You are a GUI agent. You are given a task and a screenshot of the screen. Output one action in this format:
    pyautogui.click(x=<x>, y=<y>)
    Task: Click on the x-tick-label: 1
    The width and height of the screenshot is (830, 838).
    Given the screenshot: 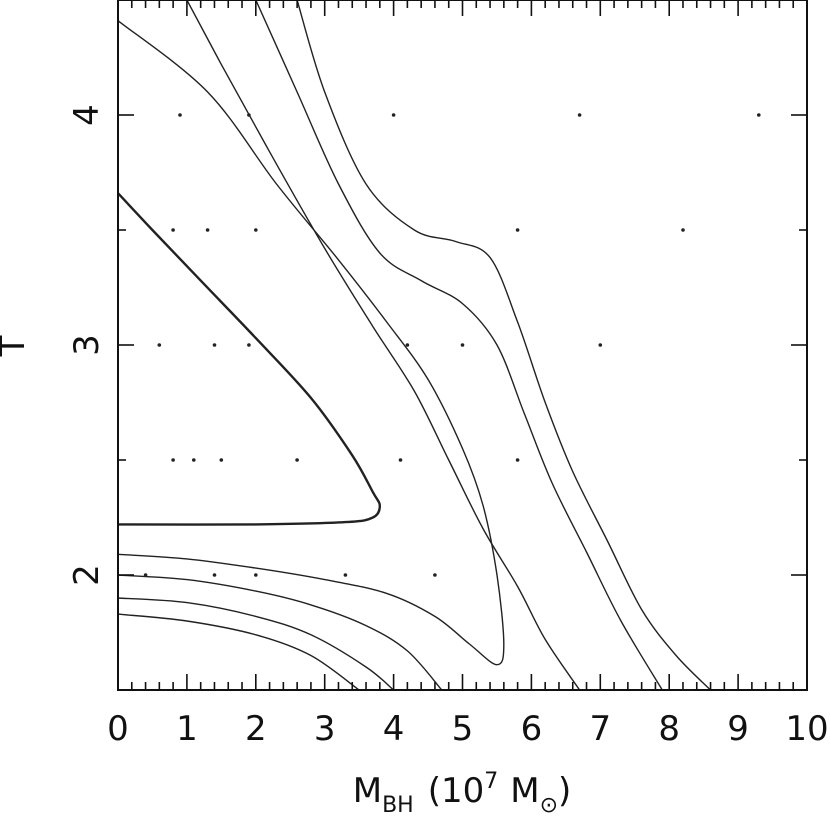 What is the action you would take?
    pyautogui.click(x=187, y=729)
    